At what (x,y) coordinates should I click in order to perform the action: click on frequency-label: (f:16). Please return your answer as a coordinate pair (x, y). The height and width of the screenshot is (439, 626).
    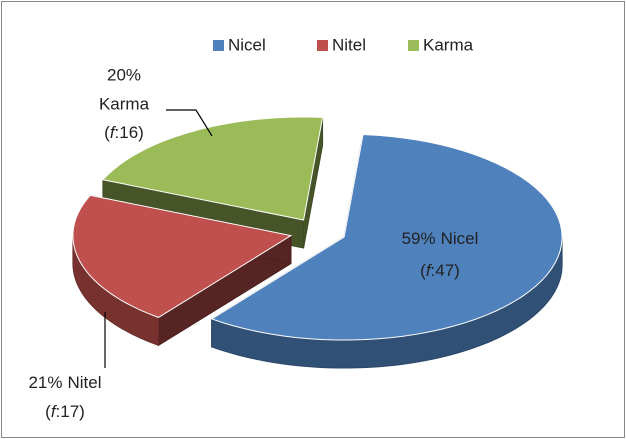
    Looking at the image, I should click on (124, 132).